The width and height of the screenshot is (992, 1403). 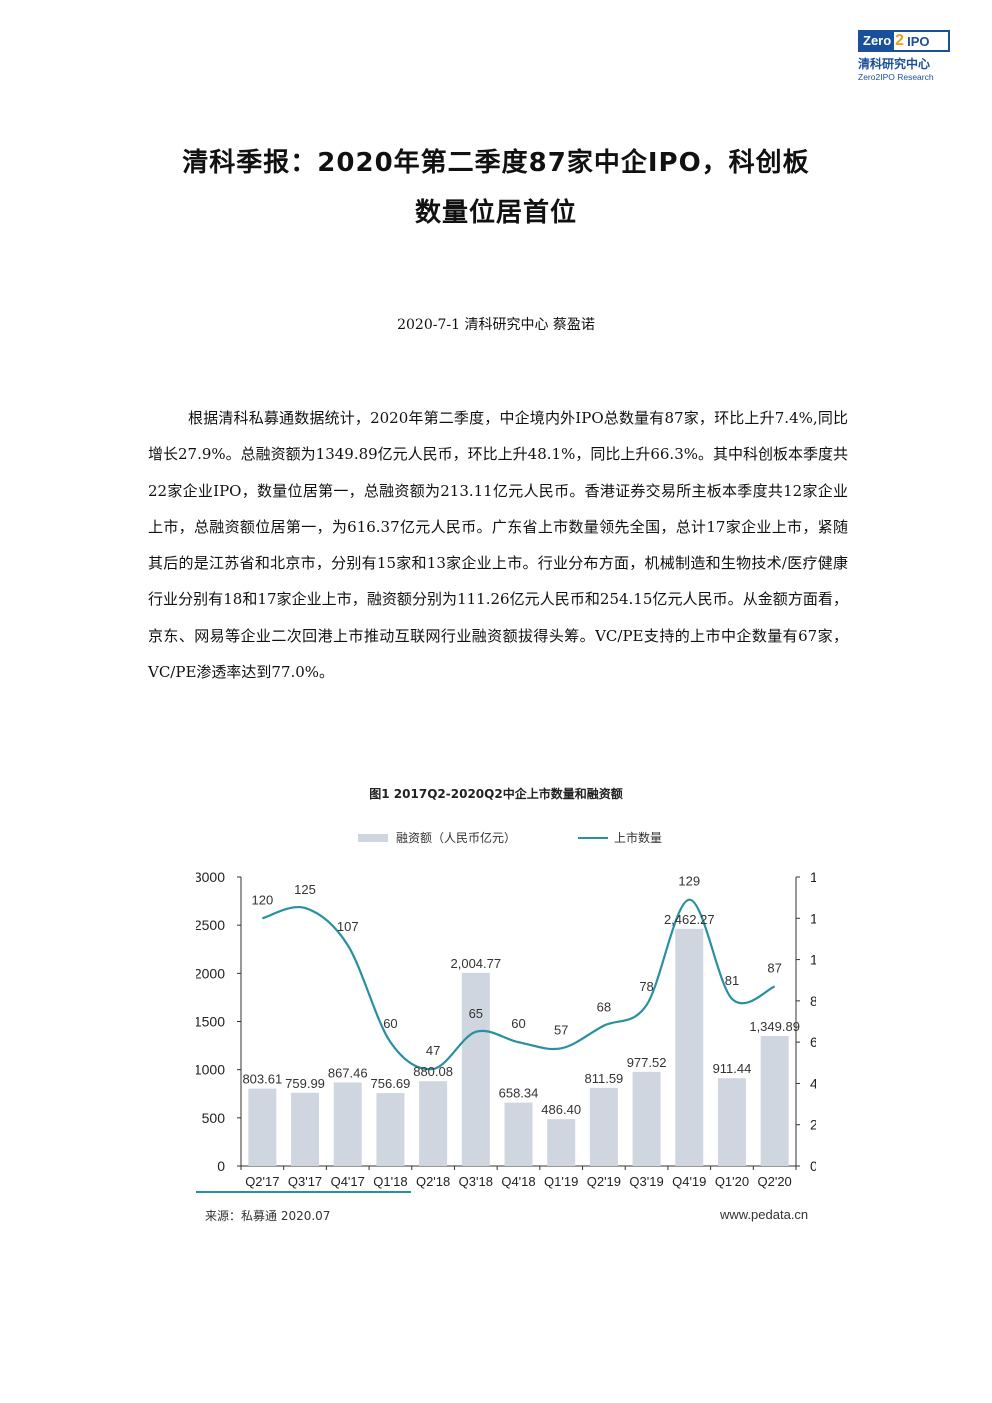 What do you see at coordinates (305, 1083) in the screenshot?
I see `bar-value-label: 759.99` at bounding box center [305, 1083].